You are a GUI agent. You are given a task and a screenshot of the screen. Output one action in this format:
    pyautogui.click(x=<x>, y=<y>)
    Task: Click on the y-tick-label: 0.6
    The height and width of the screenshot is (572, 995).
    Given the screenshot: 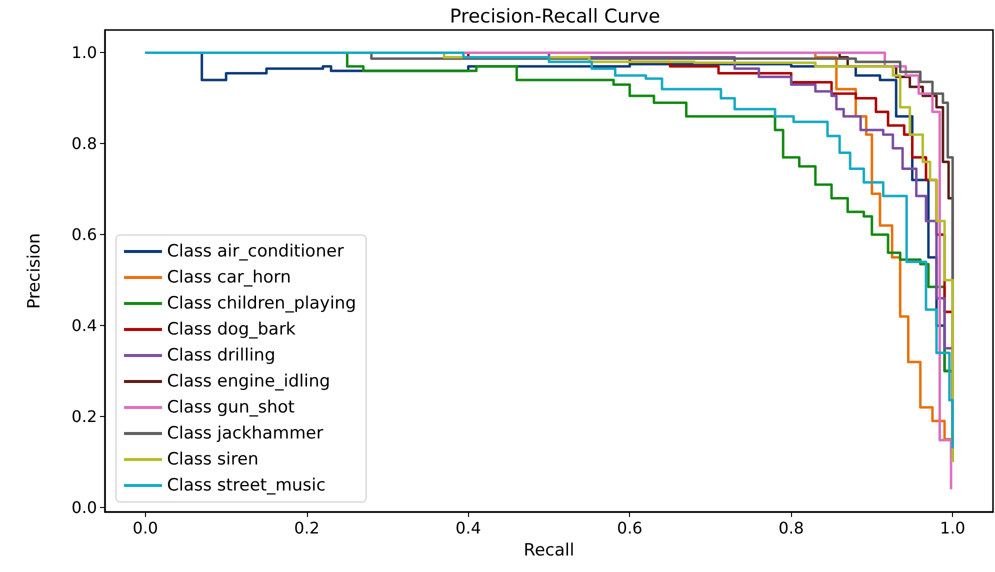 What is the action you would take?
    pyautogui.click(x=84, y=234)
    